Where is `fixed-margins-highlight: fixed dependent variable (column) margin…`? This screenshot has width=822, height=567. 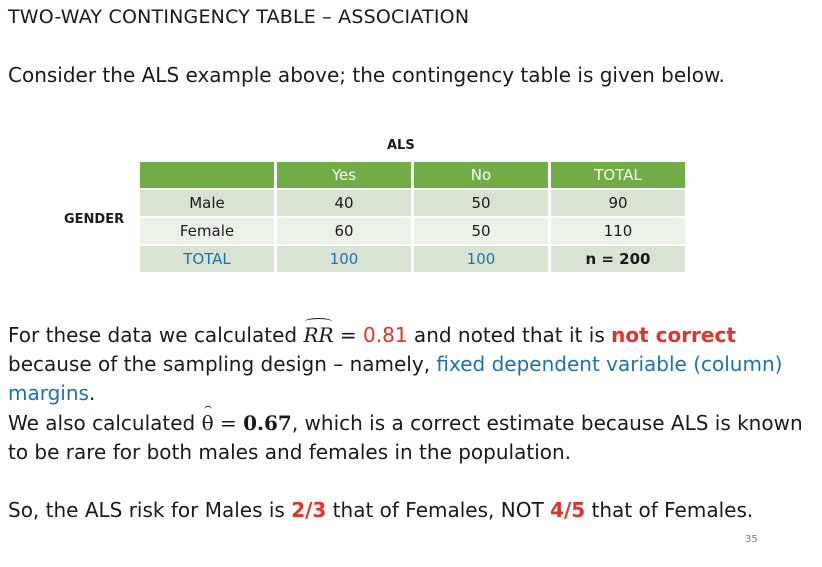 fixed-margins-highlight: fixed dependent variable (column) margin… is located at coordinates (395, 378).